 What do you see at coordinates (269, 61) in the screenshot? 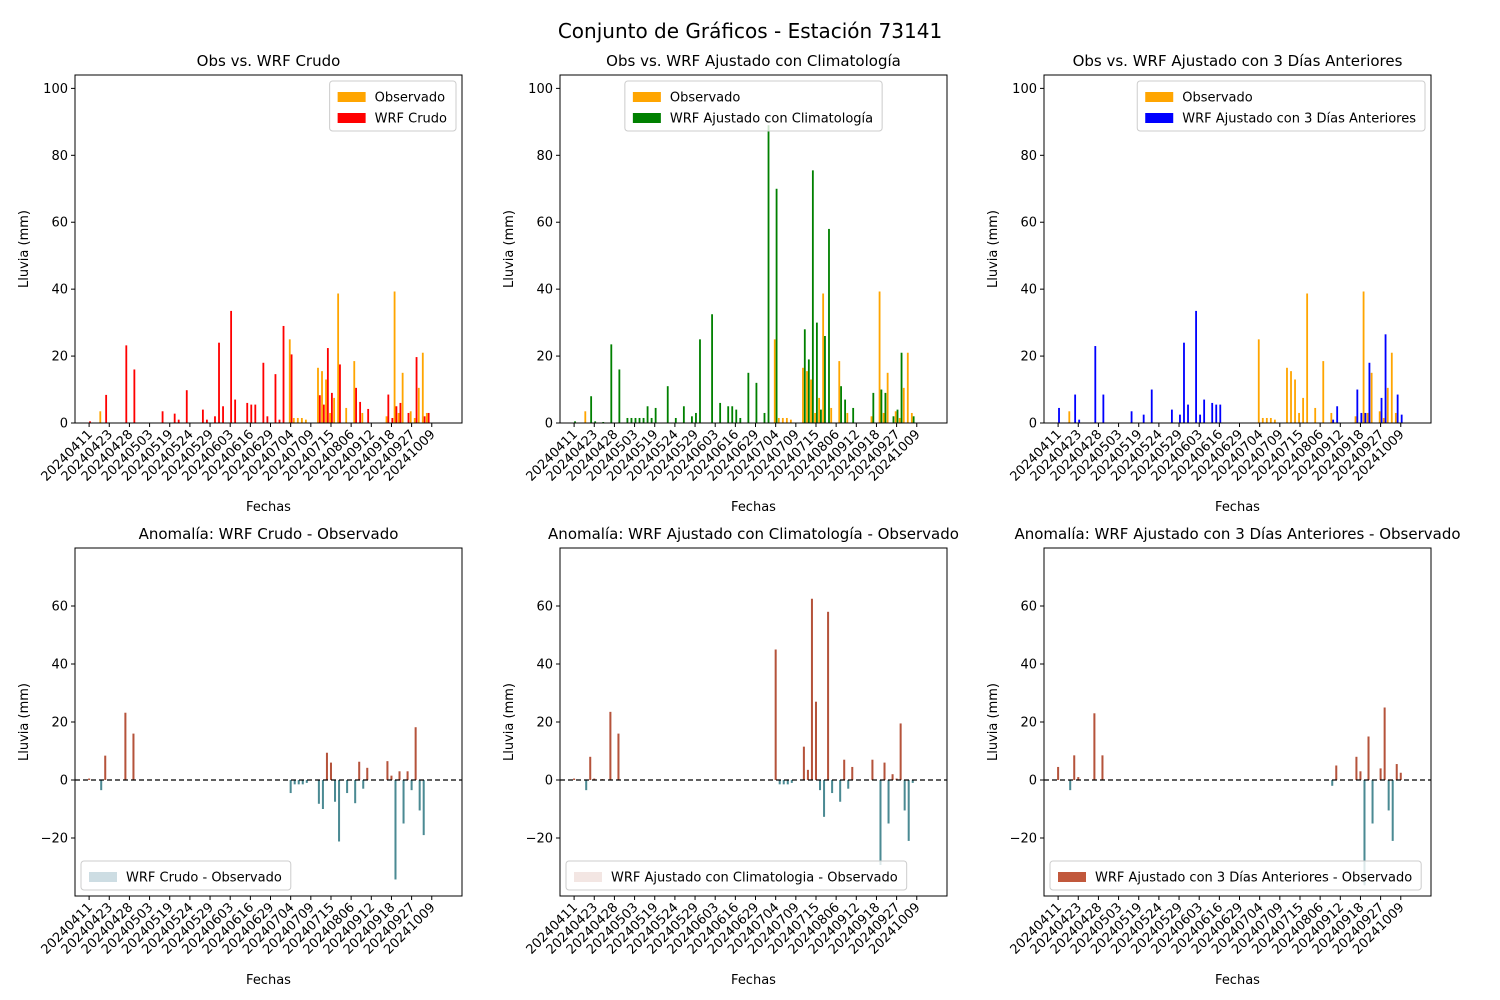
I see `subplot-title: Obs vs. WRF Crudo` at bounding box center [269, 61].